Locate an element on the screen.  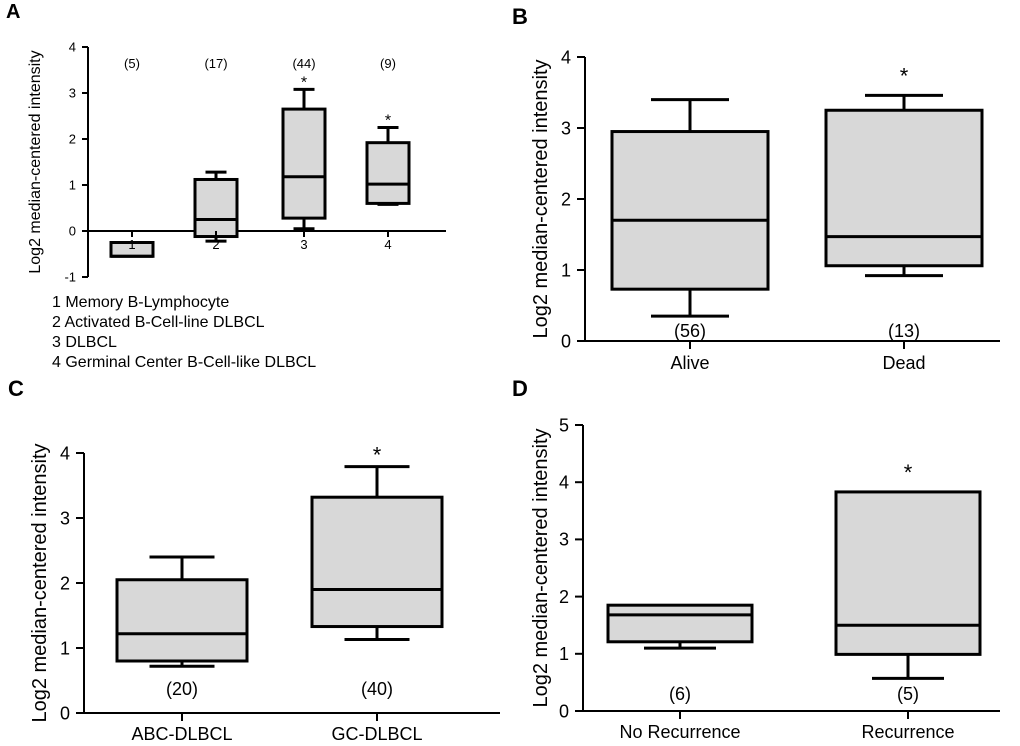
box-recurrence is located at coordinates (908, 573).